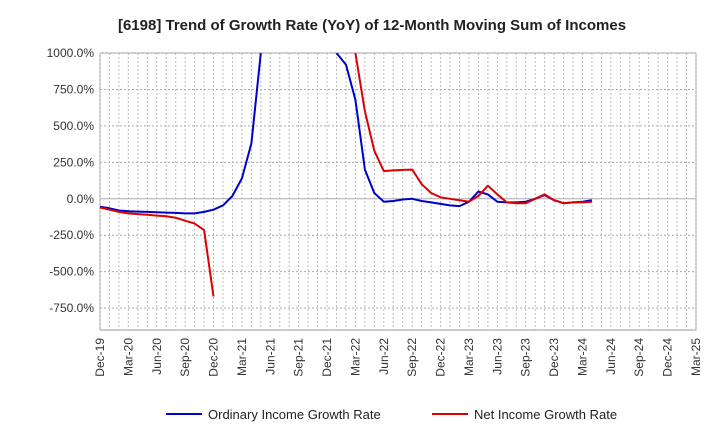 The height and width of the screenshot is (440, 720). What do you see at coordinates (696, 357) in the screenshot?
I see `x-tick-label: Mar-25` at bounding box center [696, 357].